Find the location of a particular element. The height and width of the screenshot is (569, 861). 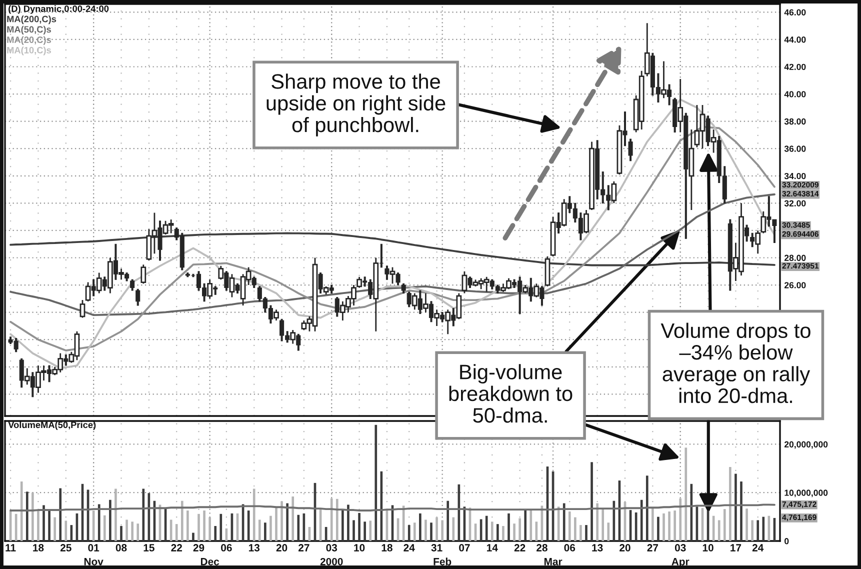

y-tick-label: 40.00 is located at coordinates (795, 94).